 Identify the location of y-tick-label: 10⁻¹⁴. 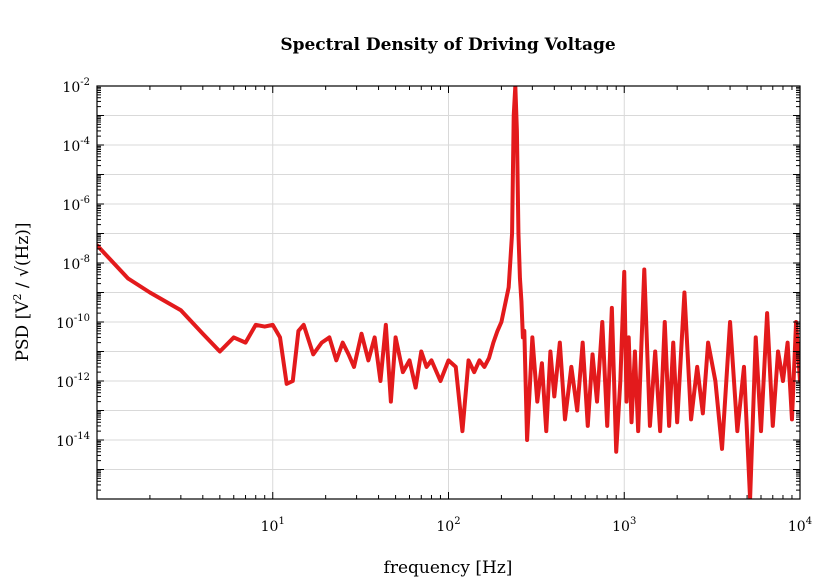
(73, 440).